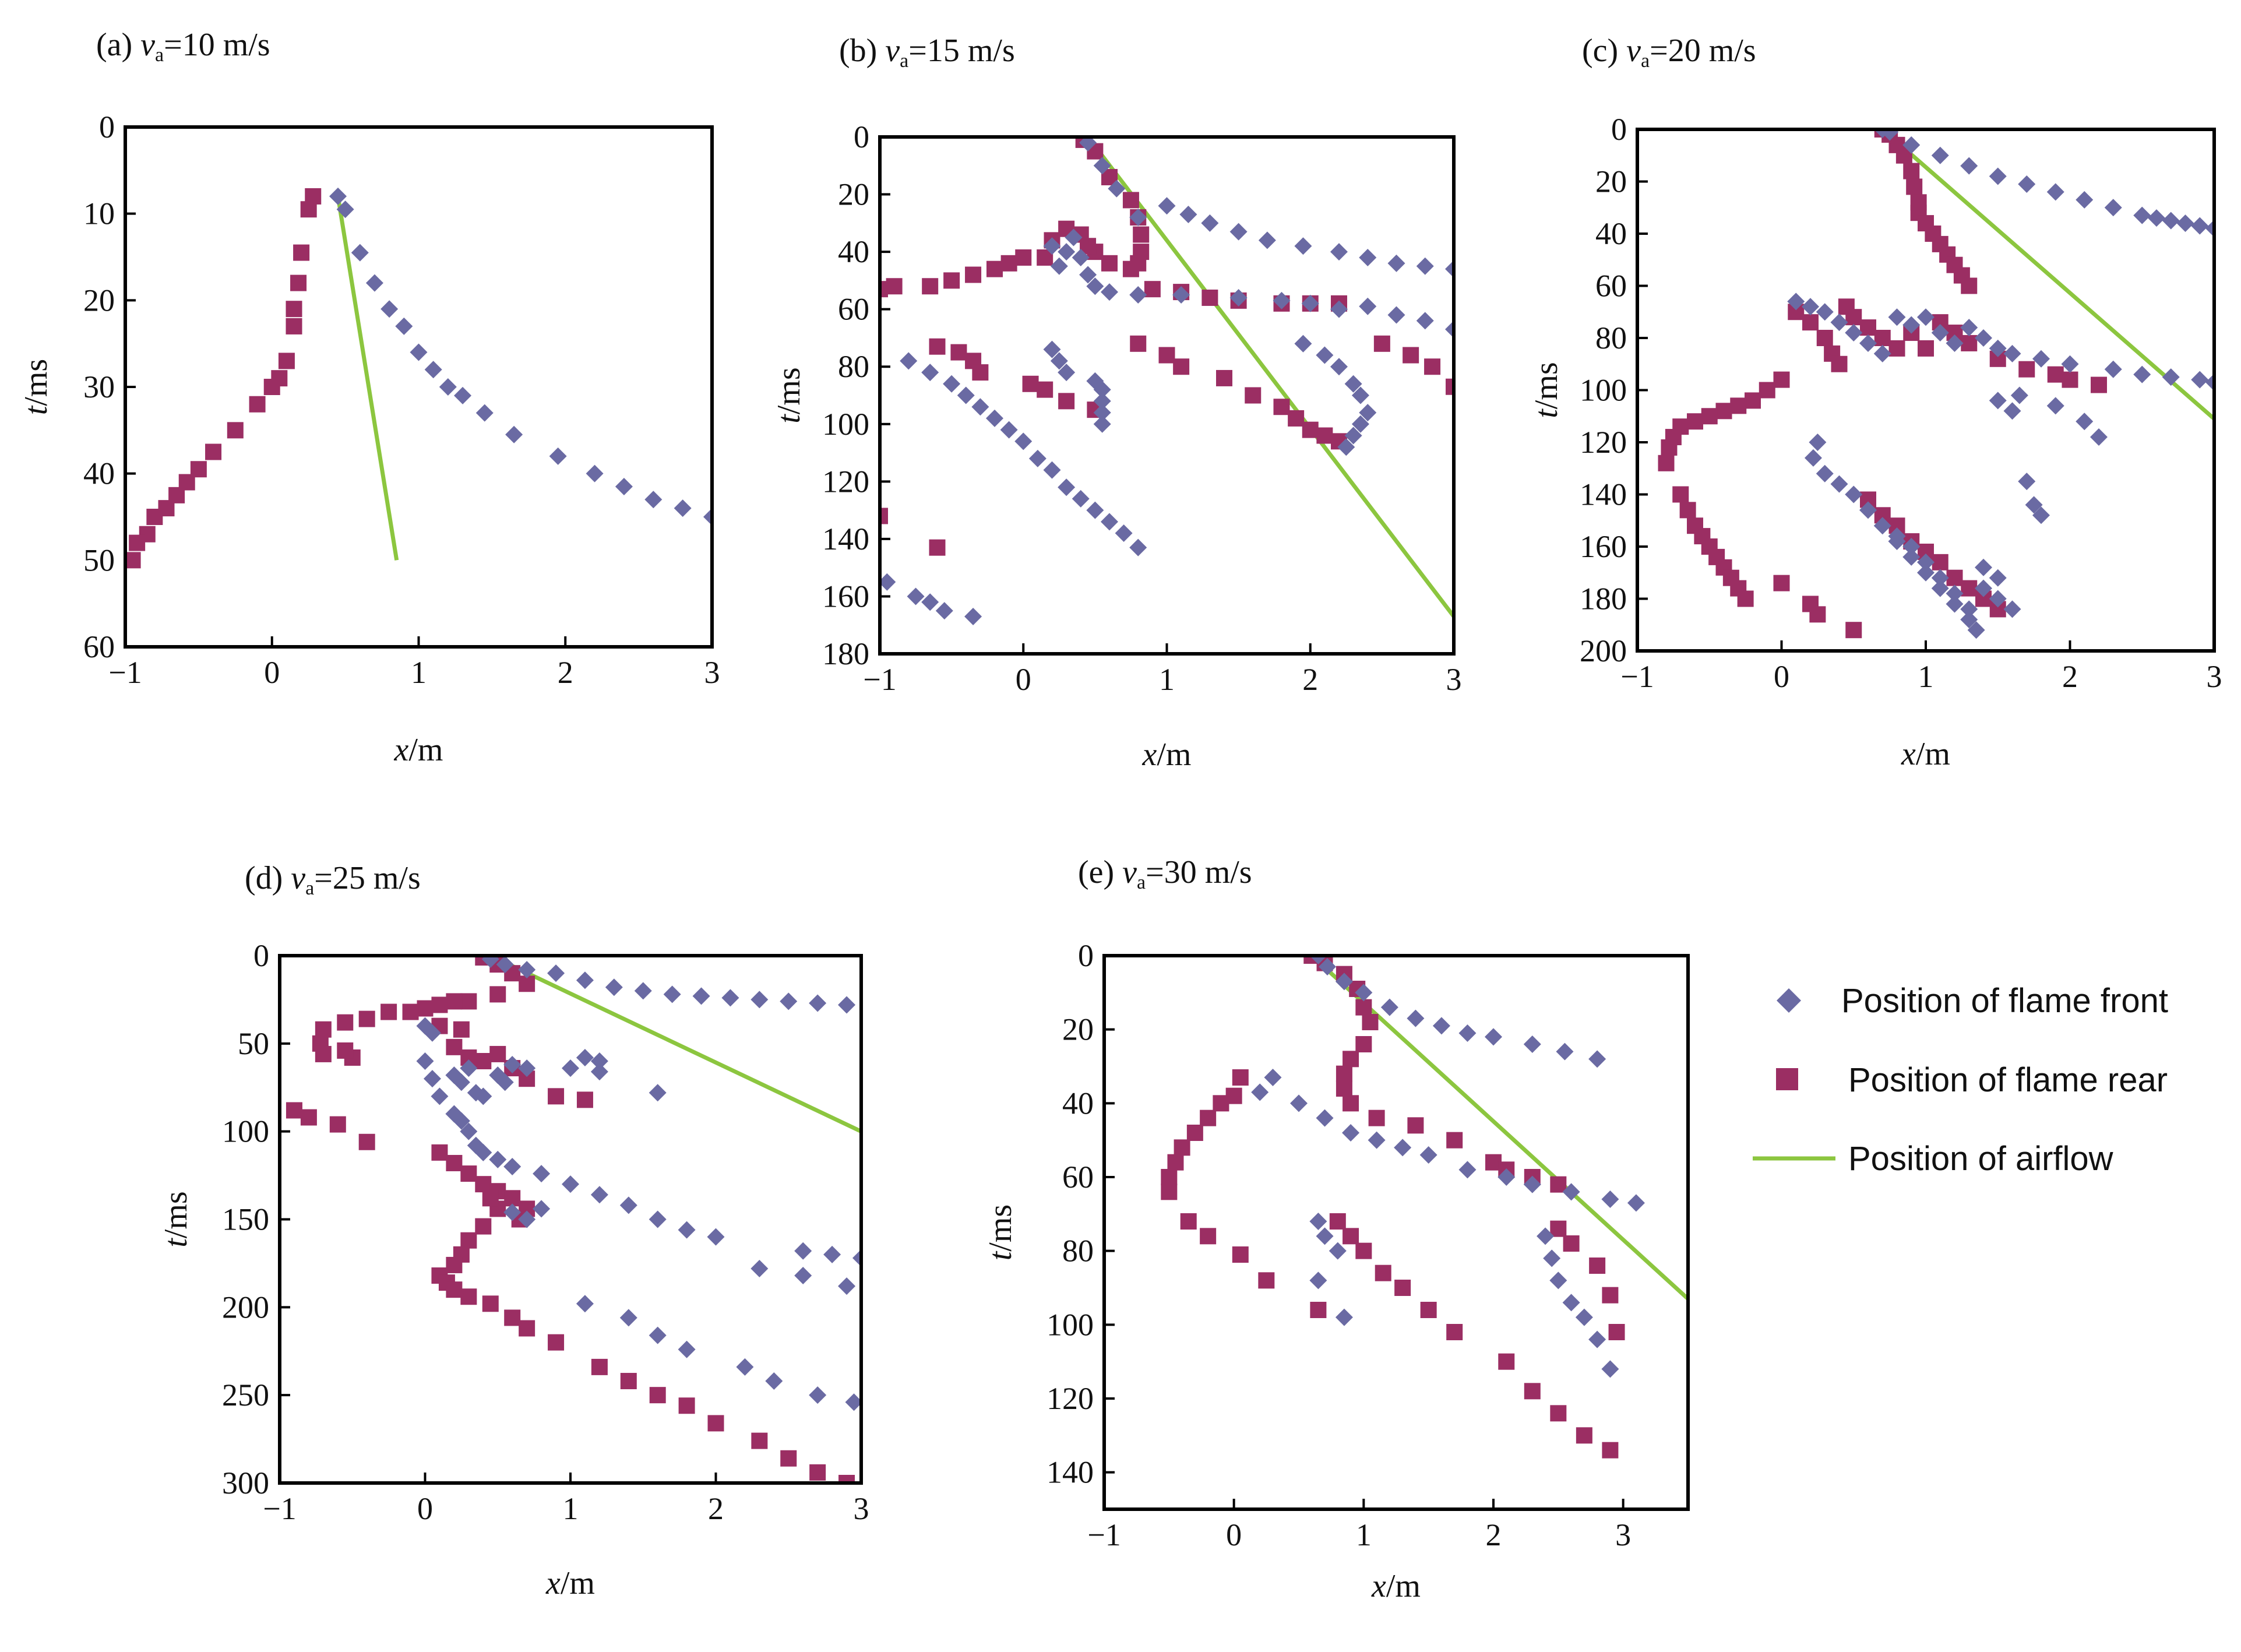 The height and width of the screenshot is (1652, 2241). I want to click on panel-c-ytick-label: 160, so click(1604, 546).